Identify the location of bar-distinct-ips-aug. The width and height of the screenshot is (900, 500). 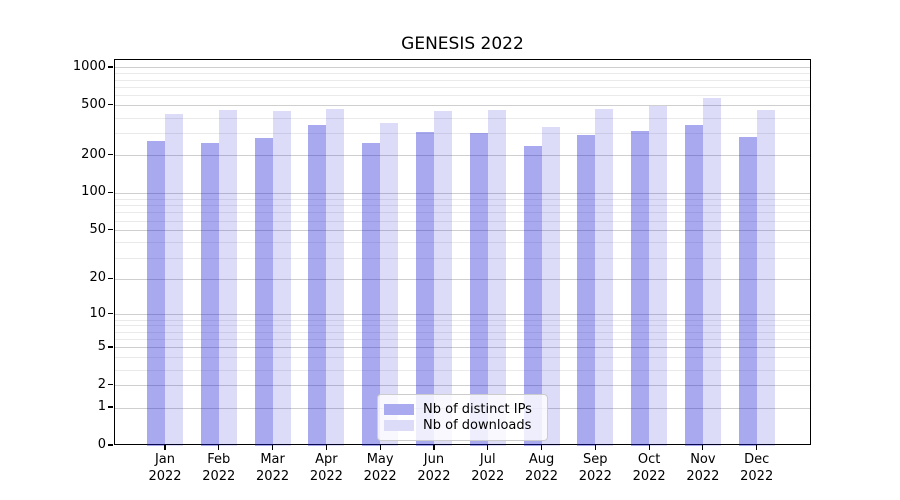
(532, 295).